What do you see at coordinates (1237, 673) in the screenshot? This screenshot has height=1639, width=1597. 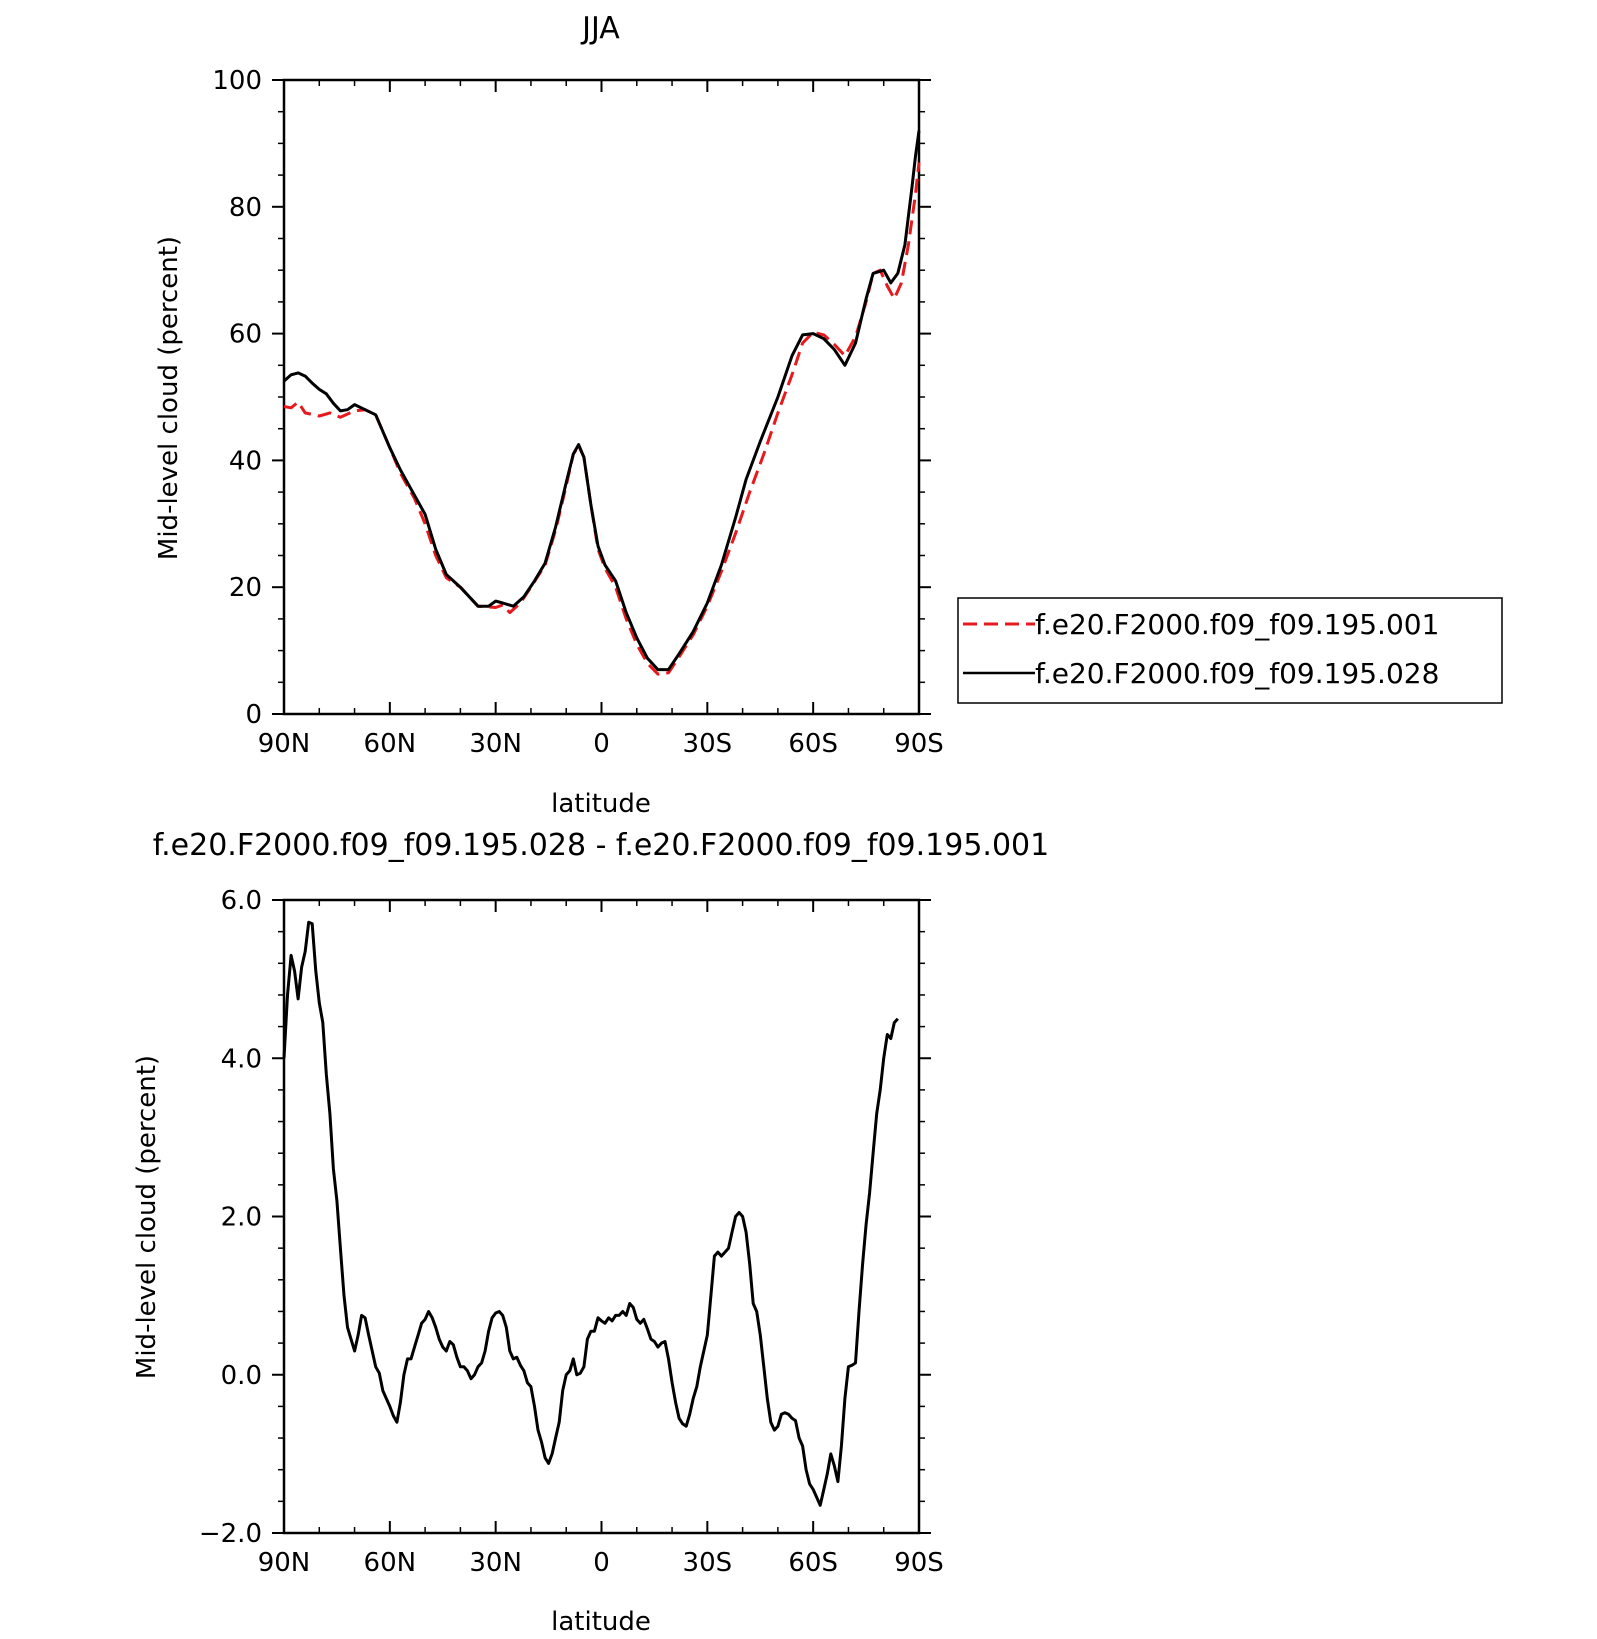 I see `legend-label-series-2: f.e20.F2000.f09_f09.195.028` at bounding box center [1237, 673].